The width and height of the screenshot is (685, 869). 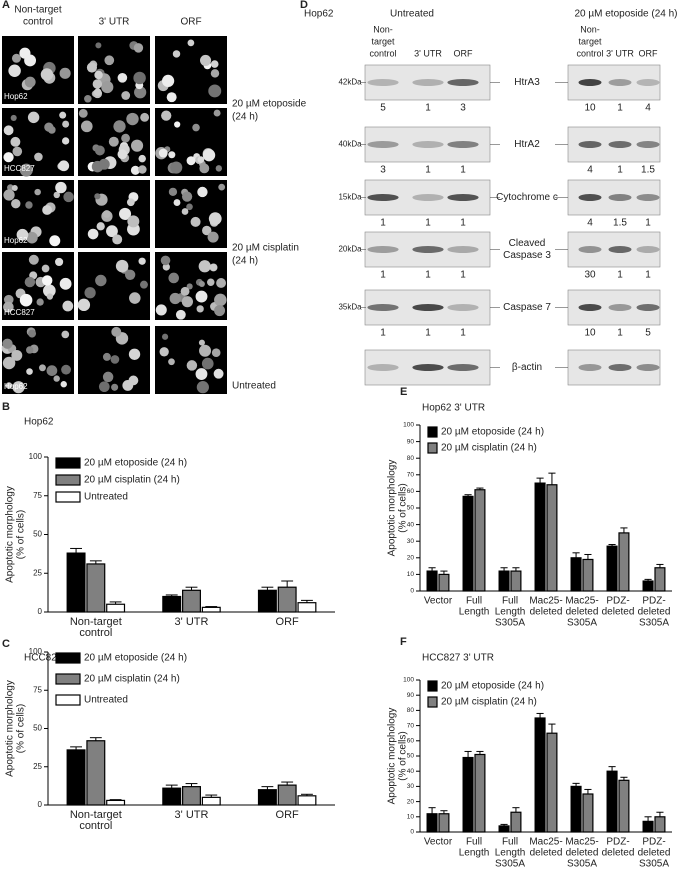 What do you see at coordinates (527, 243) in the screenshot?
I see `protein-label: Cleaved` at bounding box center [527, 243].